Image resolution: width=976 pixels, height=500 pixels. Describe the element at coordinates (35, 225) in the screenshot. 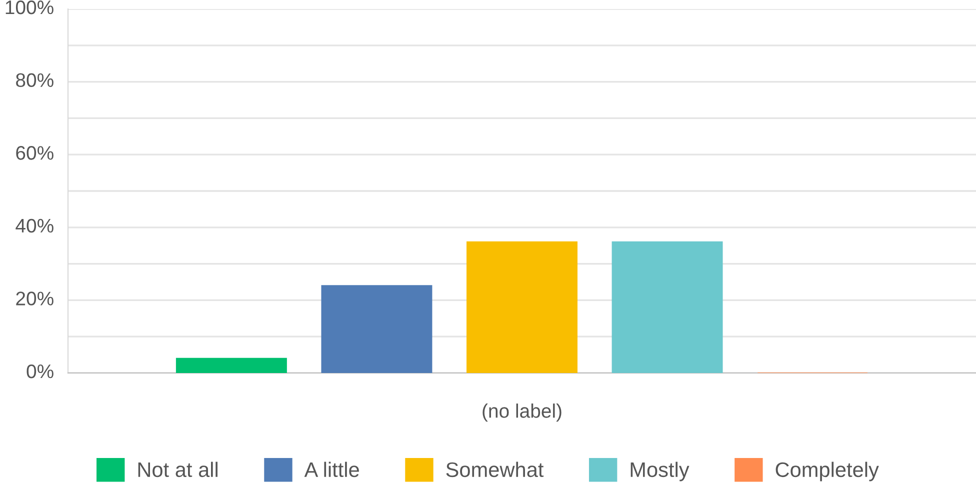

I see `y-tick-label: 40%` at that location.